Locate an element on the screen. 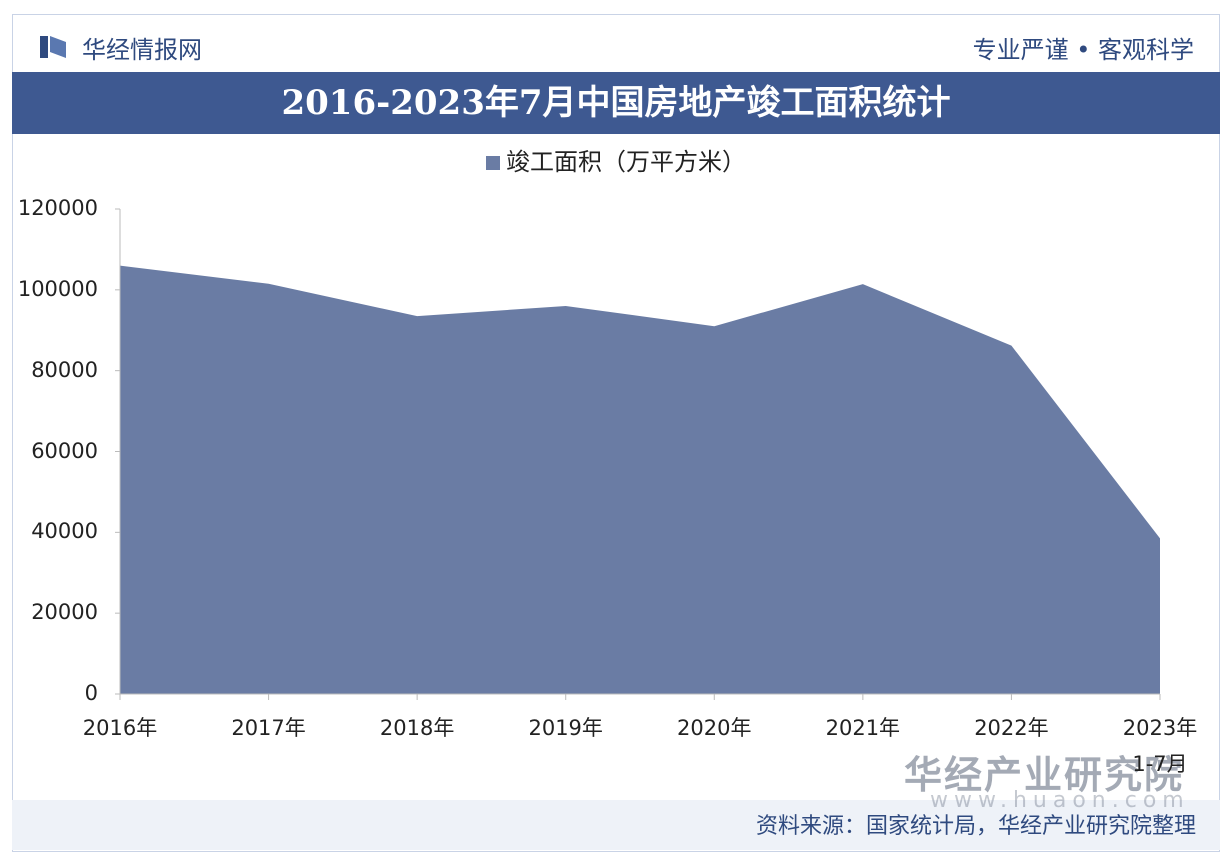 Image resolution: width=1232 pixels, height=860 pixels. y-tick-label: 0 is located at coordinates (91, 693).